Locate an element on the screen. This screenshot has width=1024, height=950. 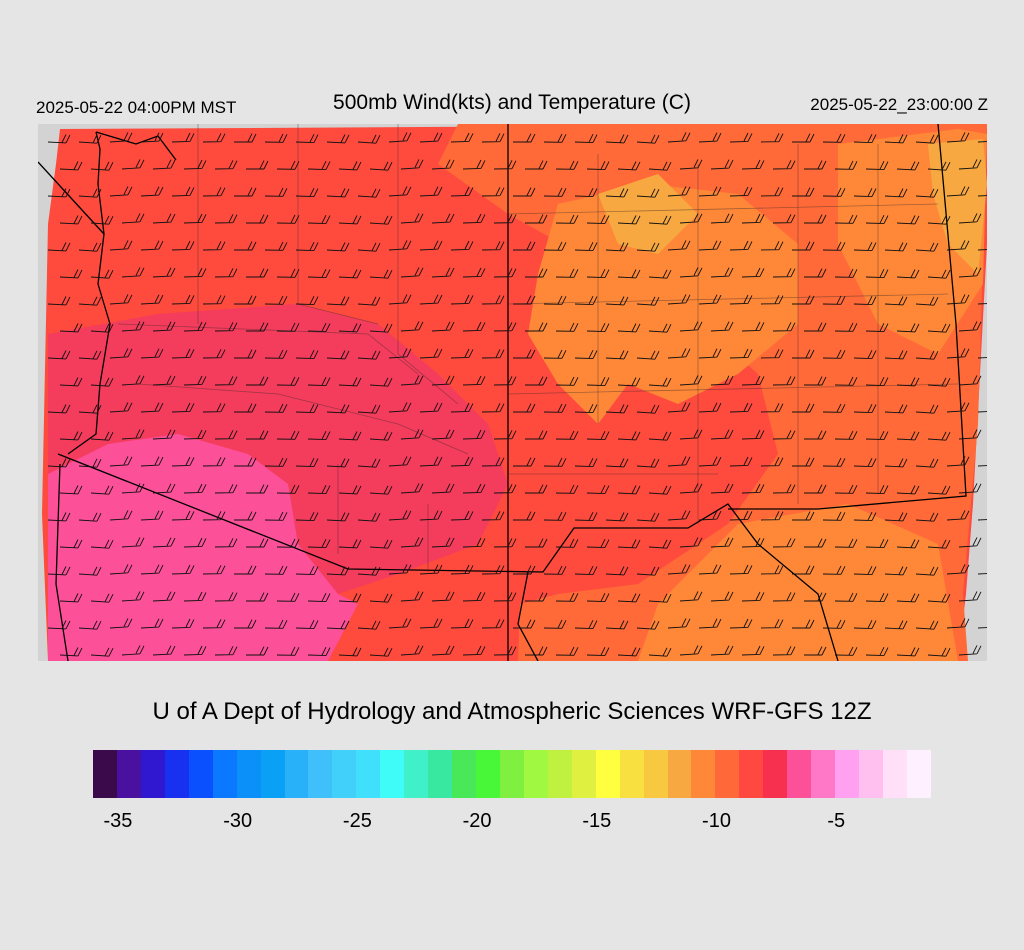
colorbar-tick-label: -35 is located at coordinates (118, 821).